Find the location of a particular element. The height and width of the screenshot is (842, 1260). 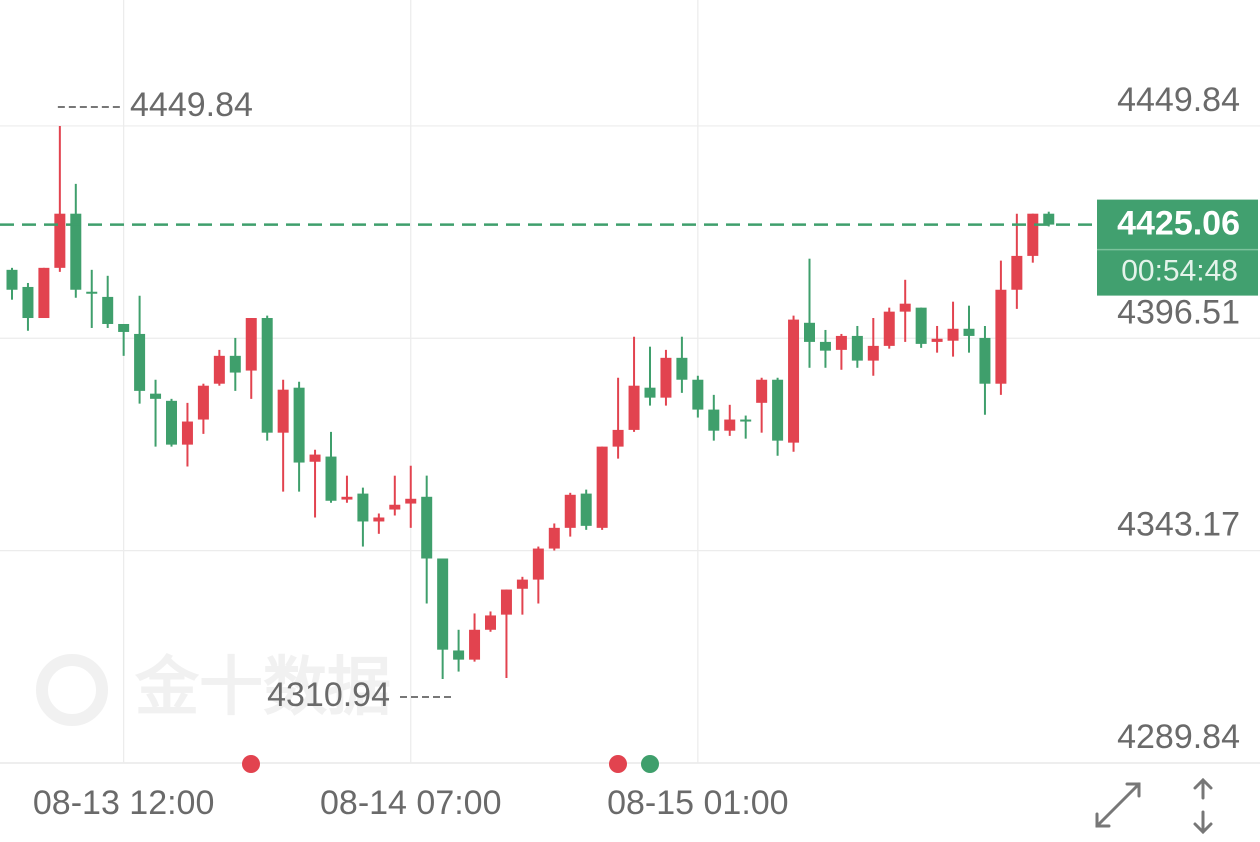

scale-icon is located at coordinates (1203, 806).